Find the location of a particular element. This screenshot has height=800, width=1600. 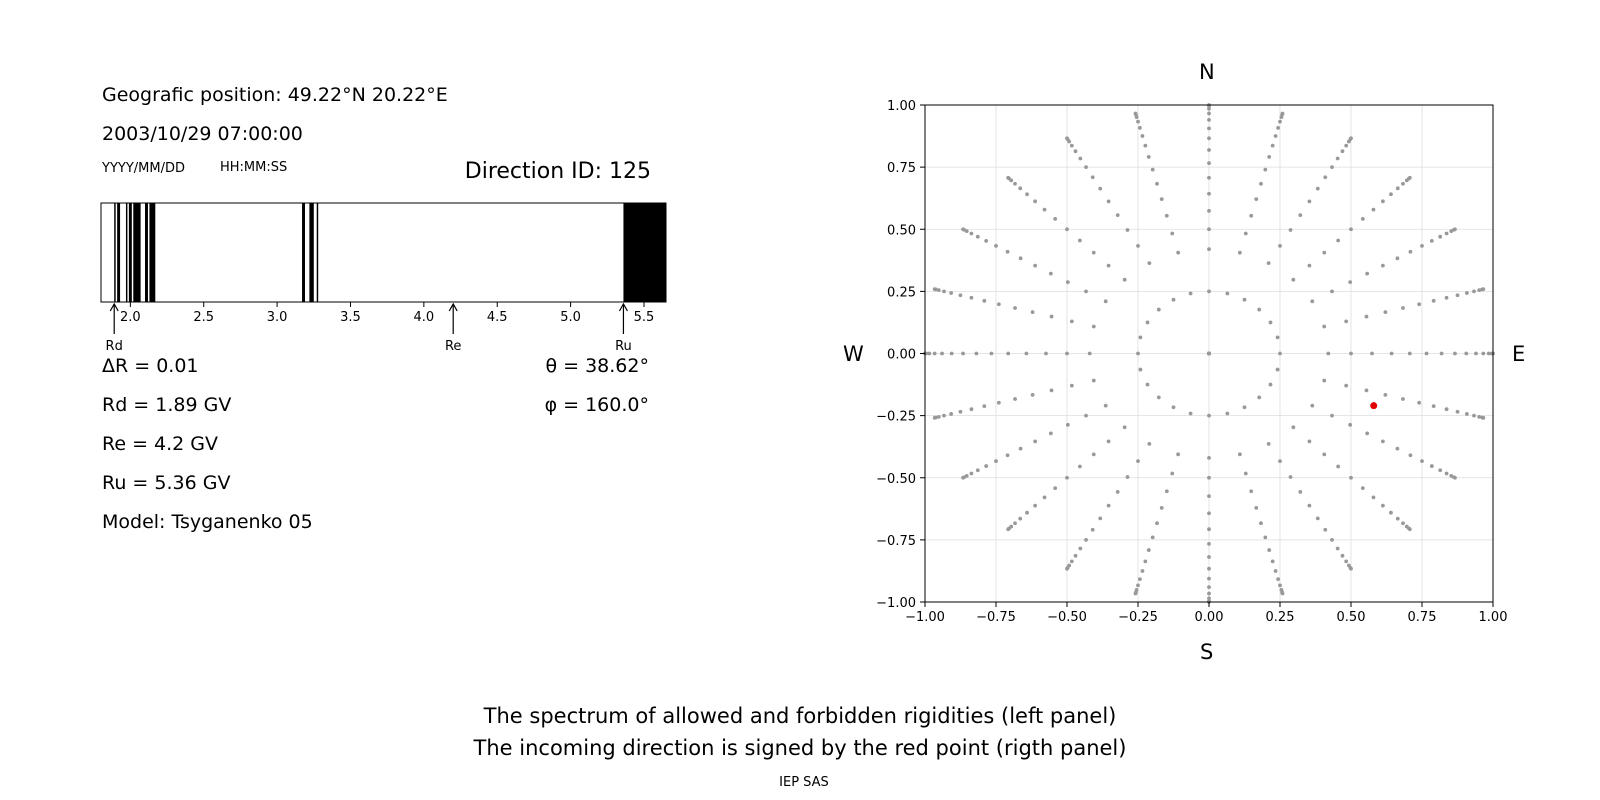

spectrum-tick-label: 4.5 is located at coordinates (497, 317).